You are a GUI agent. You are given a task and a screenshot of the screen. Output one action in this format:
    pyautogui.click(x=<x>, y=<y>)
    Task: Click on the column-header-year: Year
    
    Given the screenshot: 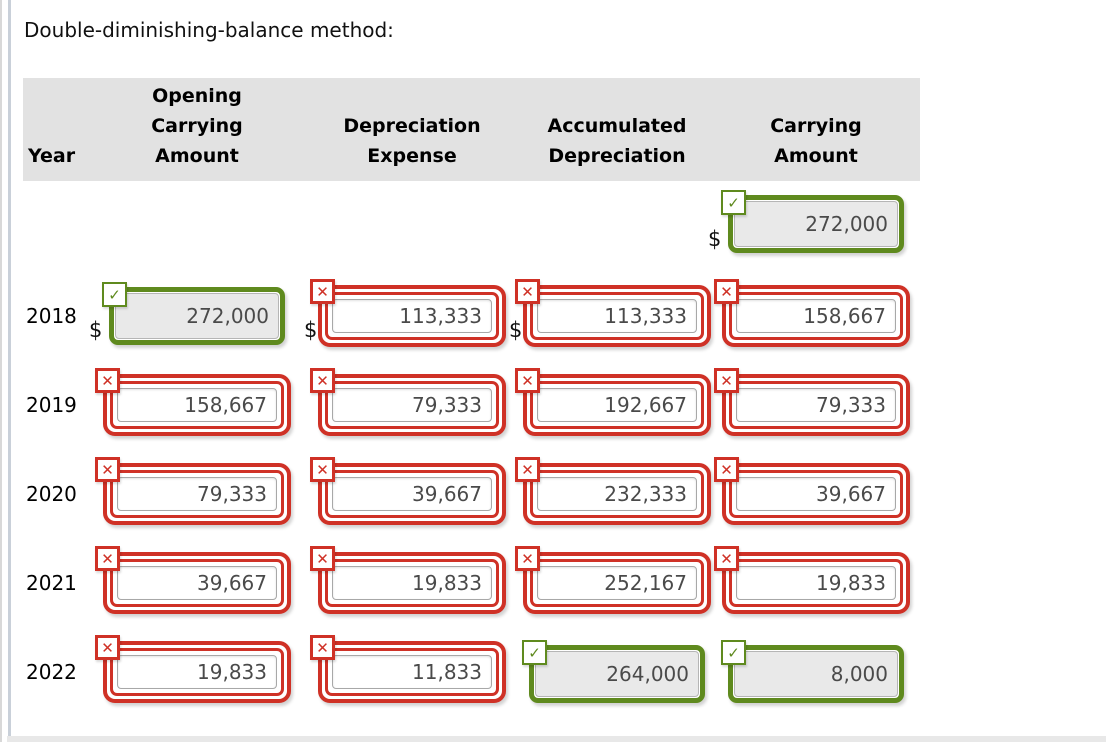 What is the action you would take?
    pyautogui.click(x=52, y=156)
    